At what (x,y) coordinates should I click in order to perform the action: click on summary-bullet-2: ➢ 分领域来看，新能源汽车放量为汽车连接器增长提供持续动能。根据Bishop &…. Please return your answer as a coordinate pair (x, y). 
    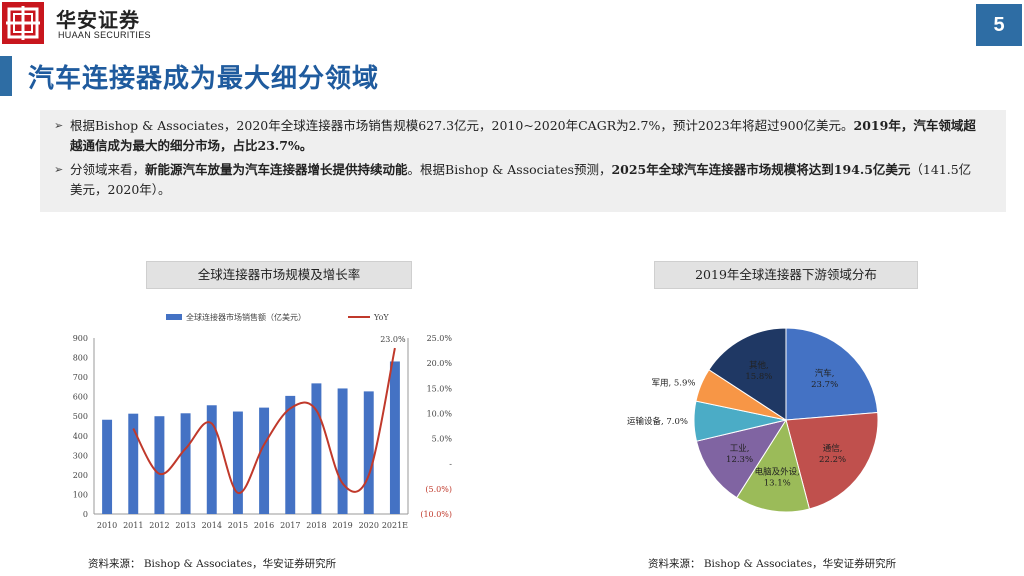
    Looking at the image, I should click on (517, 180).